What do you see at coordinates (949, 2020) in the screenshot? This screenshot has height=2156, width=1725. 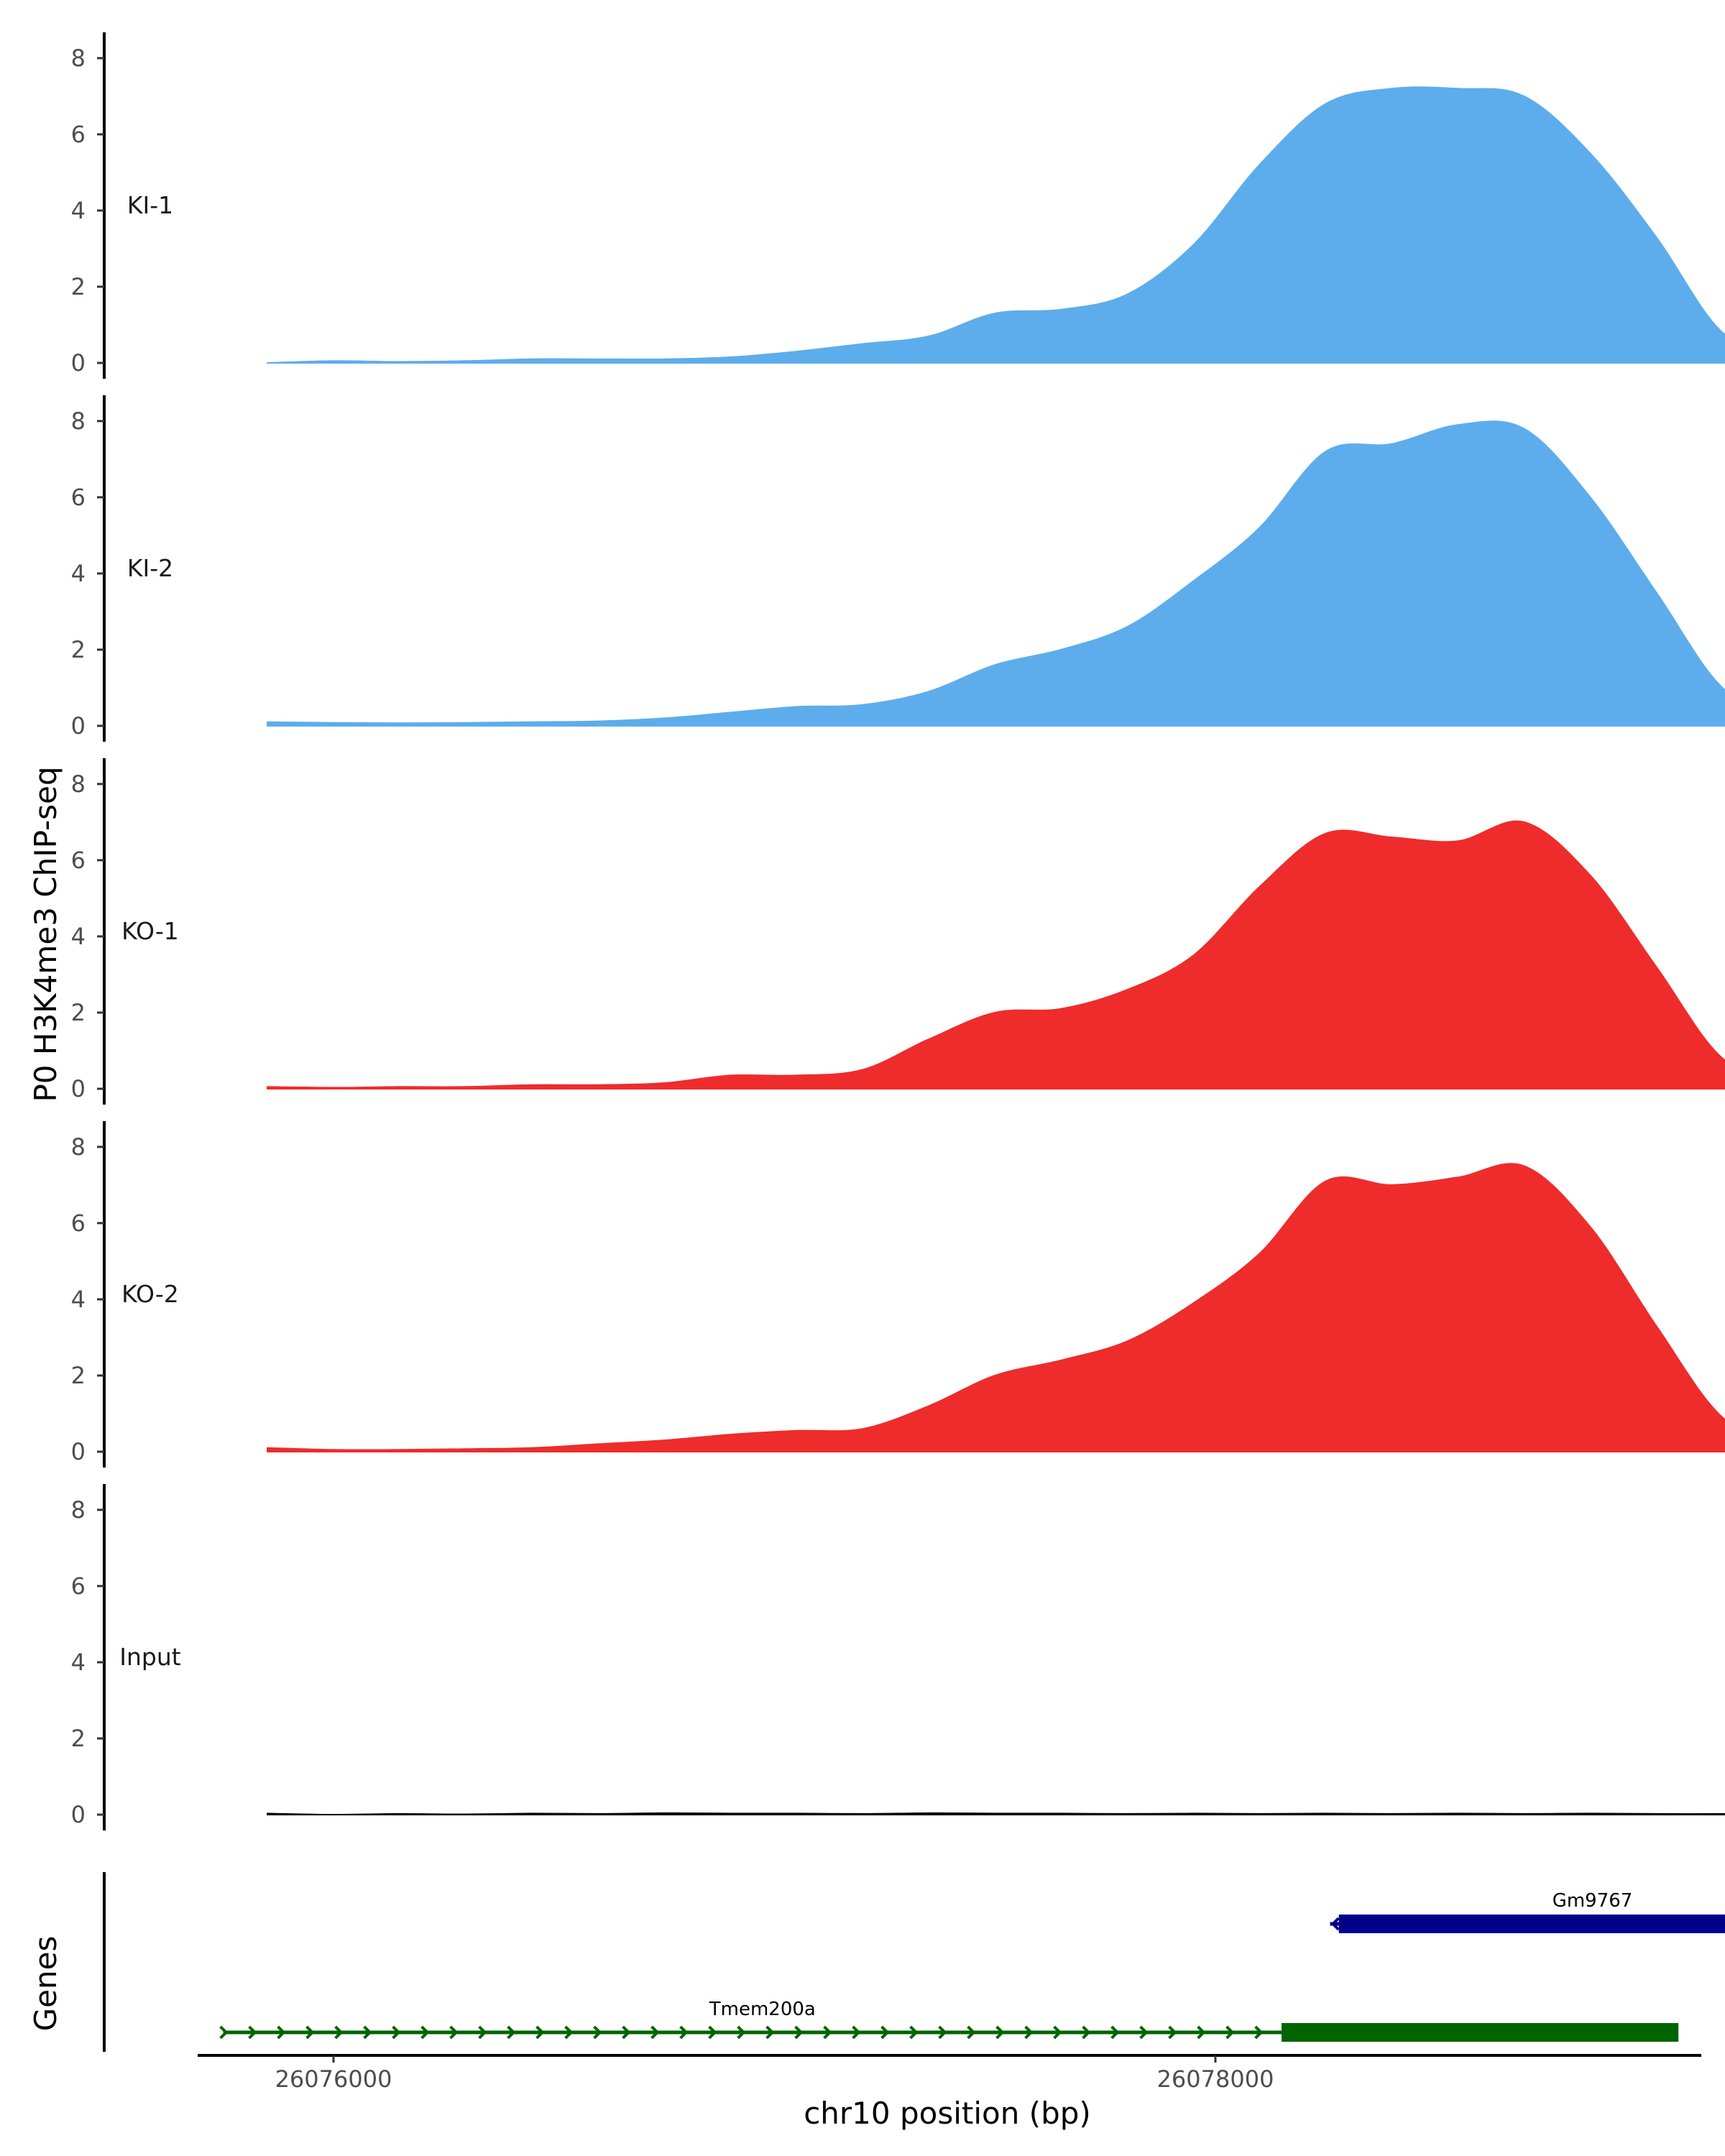 I see `gene-tmem200a: Tmem200a` at bounding box center [949, 2020].